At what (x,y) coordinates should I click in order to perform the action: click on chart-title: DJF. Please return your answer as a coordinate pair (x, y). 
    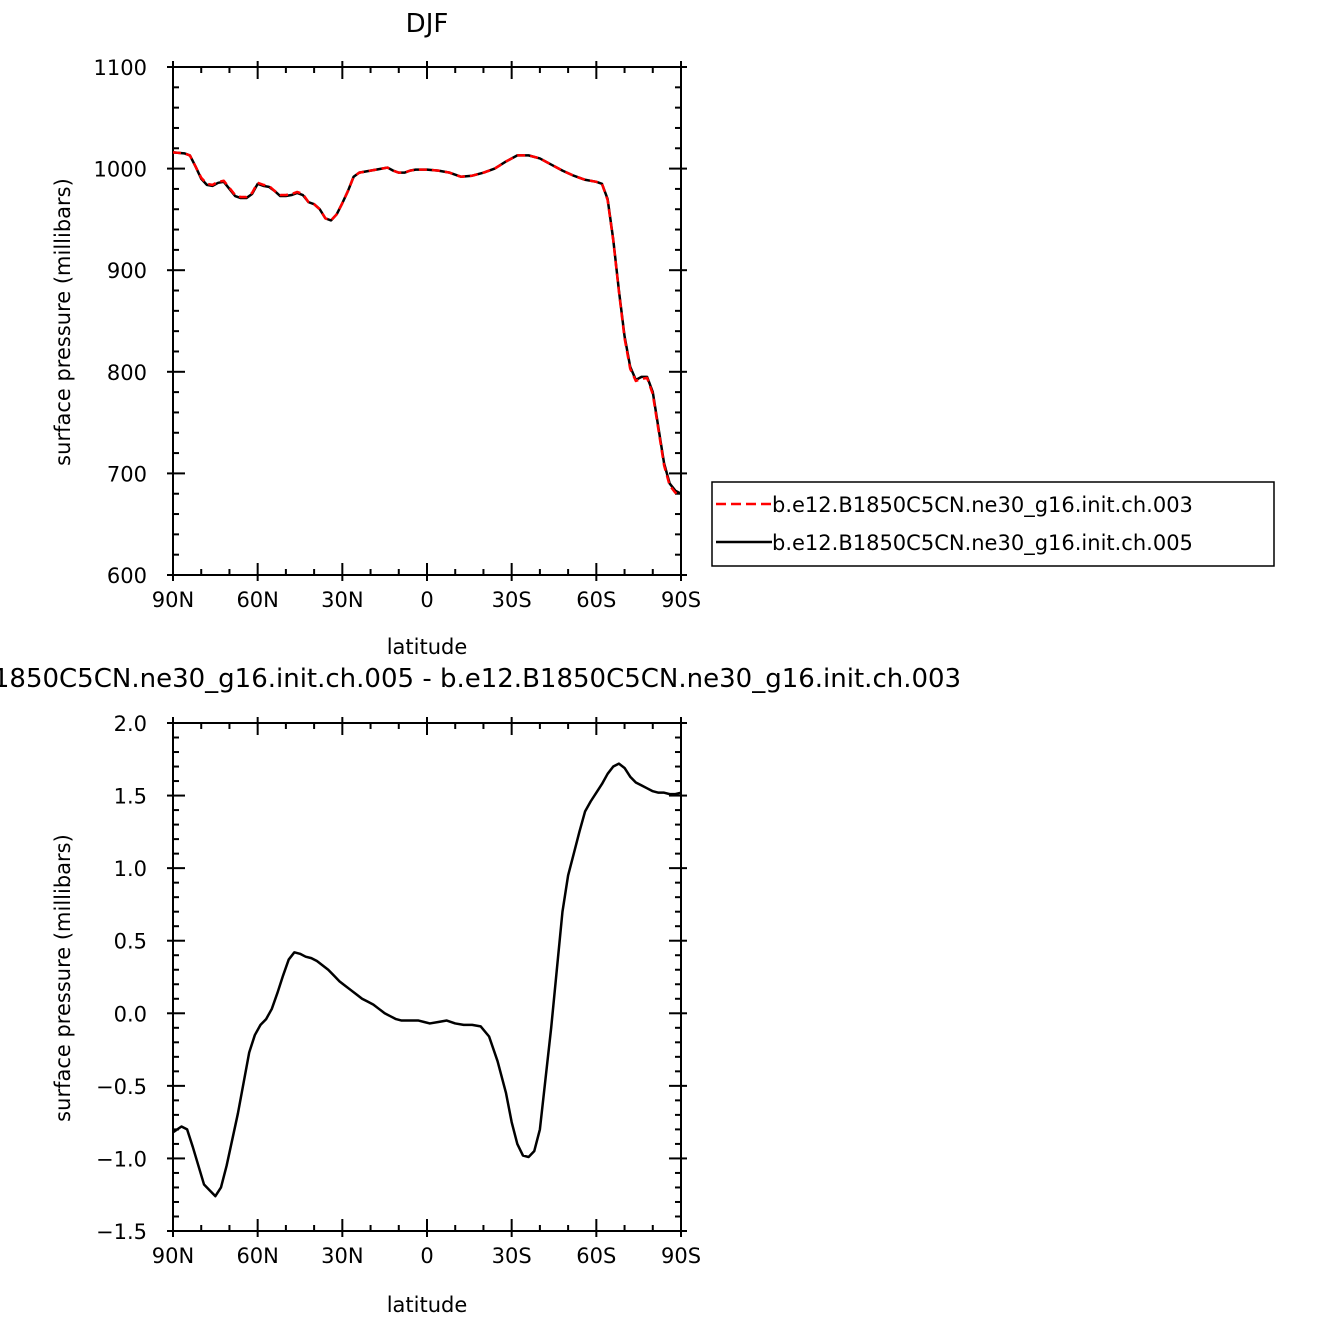
    Looking at the image, I should click on (427, 24).